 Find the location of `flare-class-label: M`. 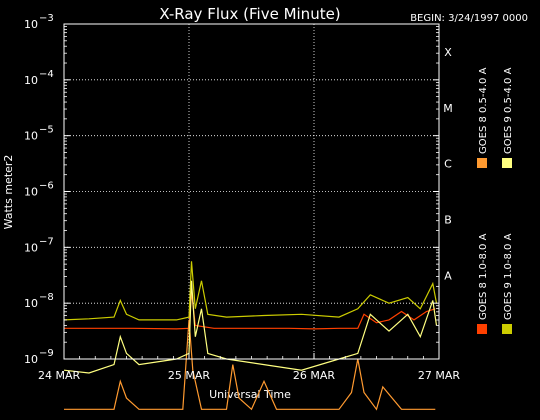

flare-class-label: M is located at coordinates (448, 108).